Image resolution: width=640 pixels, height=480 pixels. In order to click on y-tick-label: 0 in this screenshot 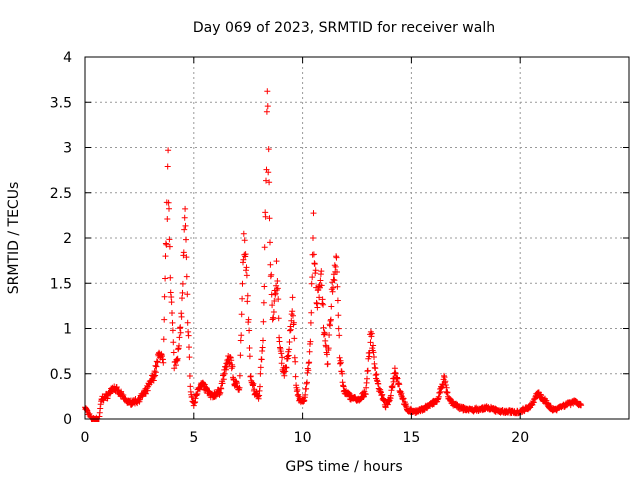, I will do `click(67, 420)`.